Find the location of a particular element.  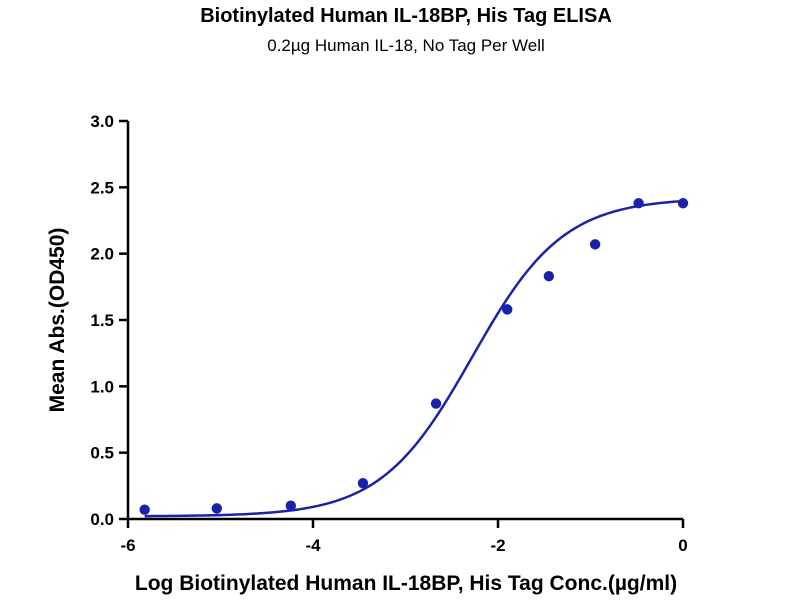

y-tick-label: 0.5 is located at coordinates (102, 453).